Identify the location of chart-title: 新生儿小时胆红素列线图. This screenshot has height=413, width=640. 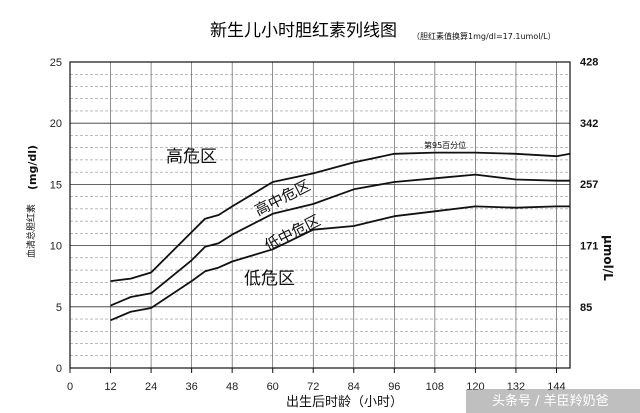
(303, 31).